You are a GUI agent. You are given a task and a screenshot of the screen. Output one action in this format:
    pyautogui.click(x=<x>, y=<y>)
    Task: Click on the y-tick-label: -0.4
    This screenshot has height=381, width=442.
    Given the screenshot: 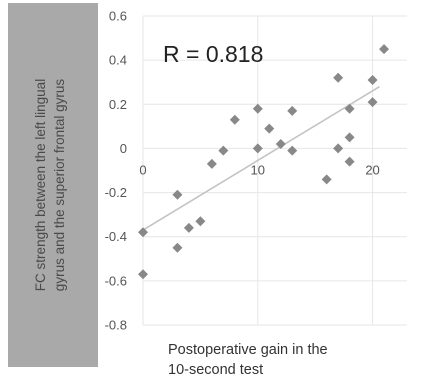 What is the action you would take?
    pyautogui.click(x=116, y=236)
    